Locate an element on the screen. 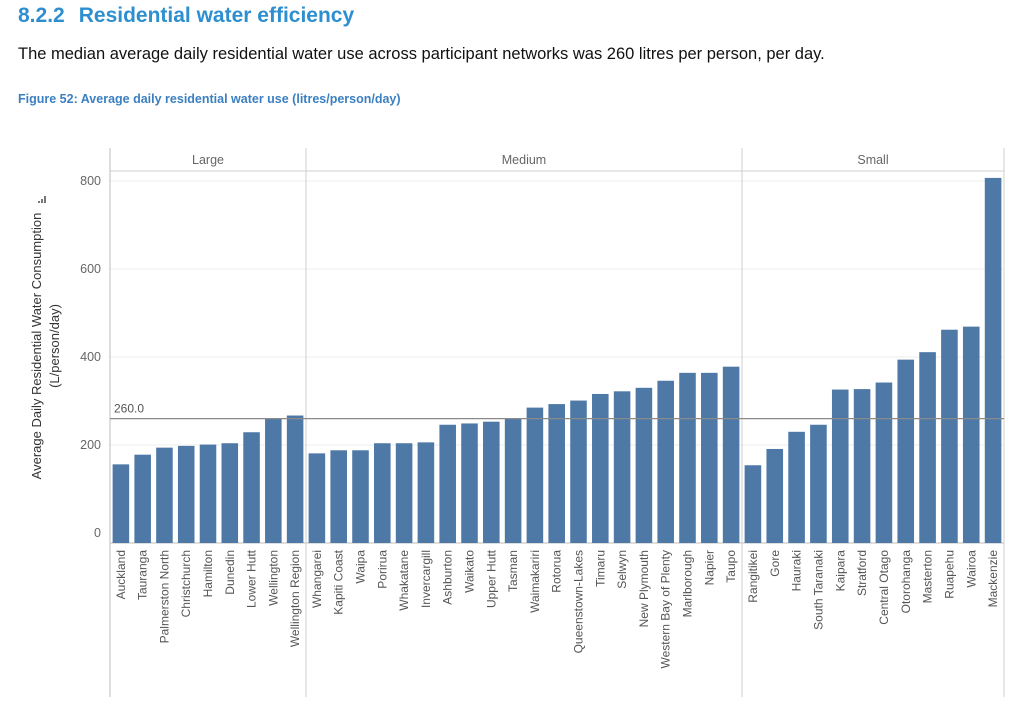 The image size is (1024, 711). x-tick-label: Taupo is located at coordinates (731, 566).